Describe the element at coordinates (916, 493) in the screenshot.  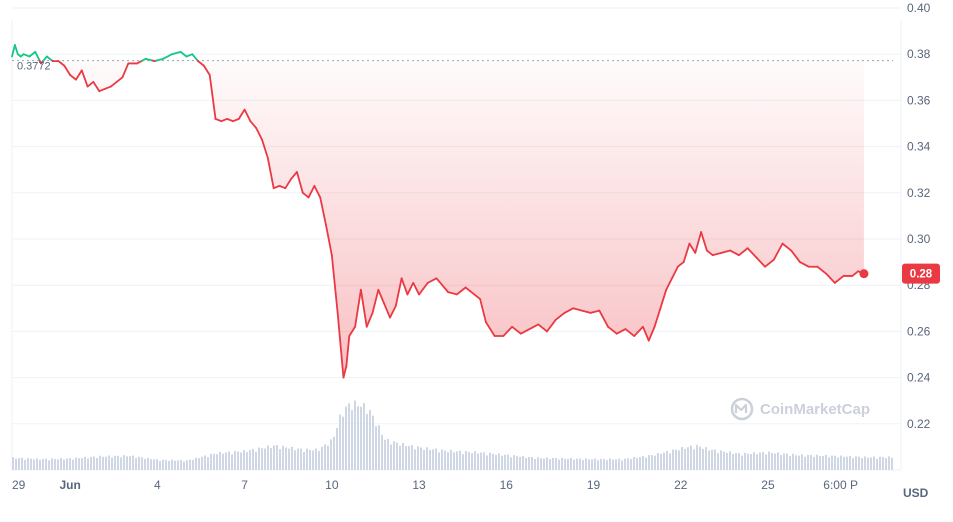
I see `currency-unit-label: USD` at that location.